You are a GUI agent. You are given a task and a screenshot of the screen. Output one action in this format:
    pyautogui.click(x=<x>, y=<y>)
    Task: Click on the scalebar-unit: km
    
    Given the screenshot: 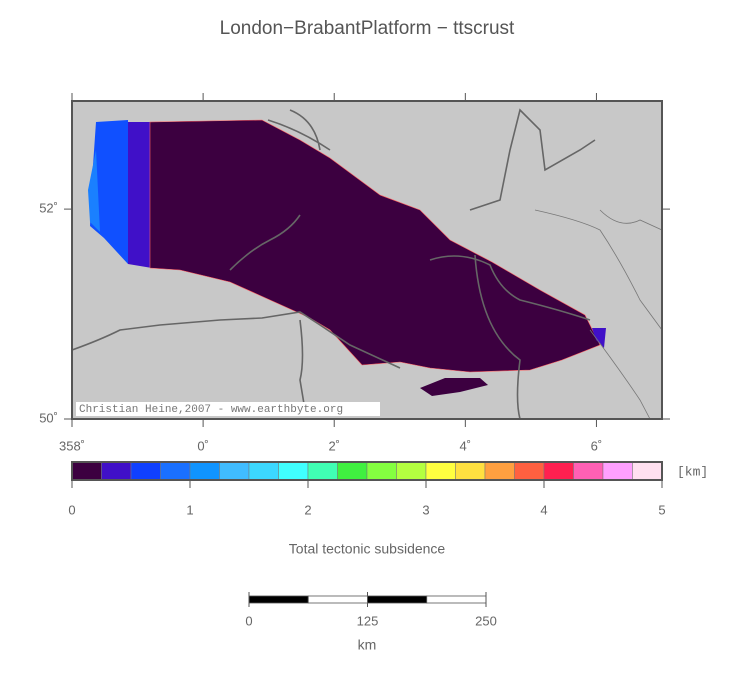 What is the action you would take?
    pyautogui.click(x=367, y=645)
    